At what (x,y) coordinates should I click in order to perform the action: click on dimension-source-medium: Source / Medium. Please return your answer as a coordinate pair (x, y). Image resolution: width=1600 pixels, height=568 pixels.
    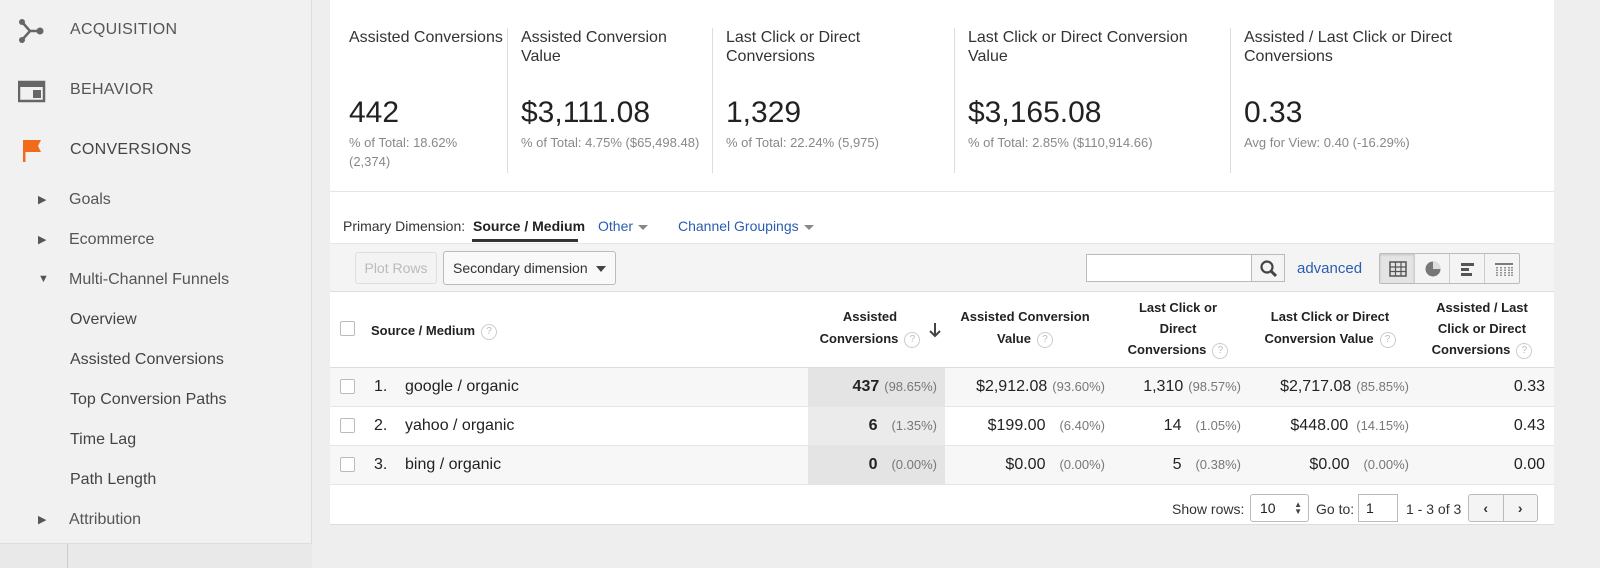
    Looking at the image, I should click on (529, 226).